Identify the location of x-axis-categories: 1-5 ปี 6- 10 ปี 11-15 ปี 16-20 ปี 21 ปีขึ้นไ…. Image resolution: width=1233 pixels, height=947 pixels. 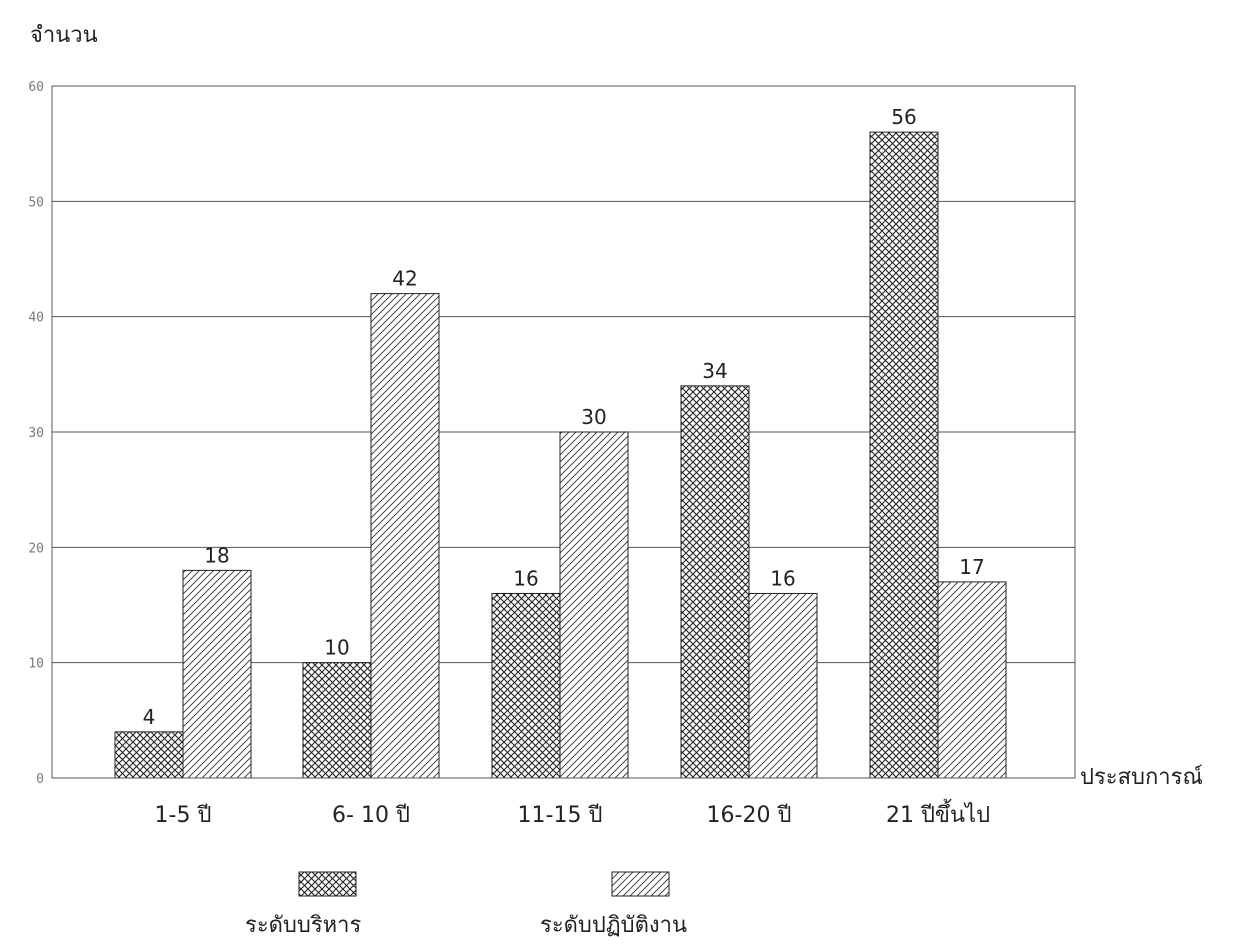
(572, 813).